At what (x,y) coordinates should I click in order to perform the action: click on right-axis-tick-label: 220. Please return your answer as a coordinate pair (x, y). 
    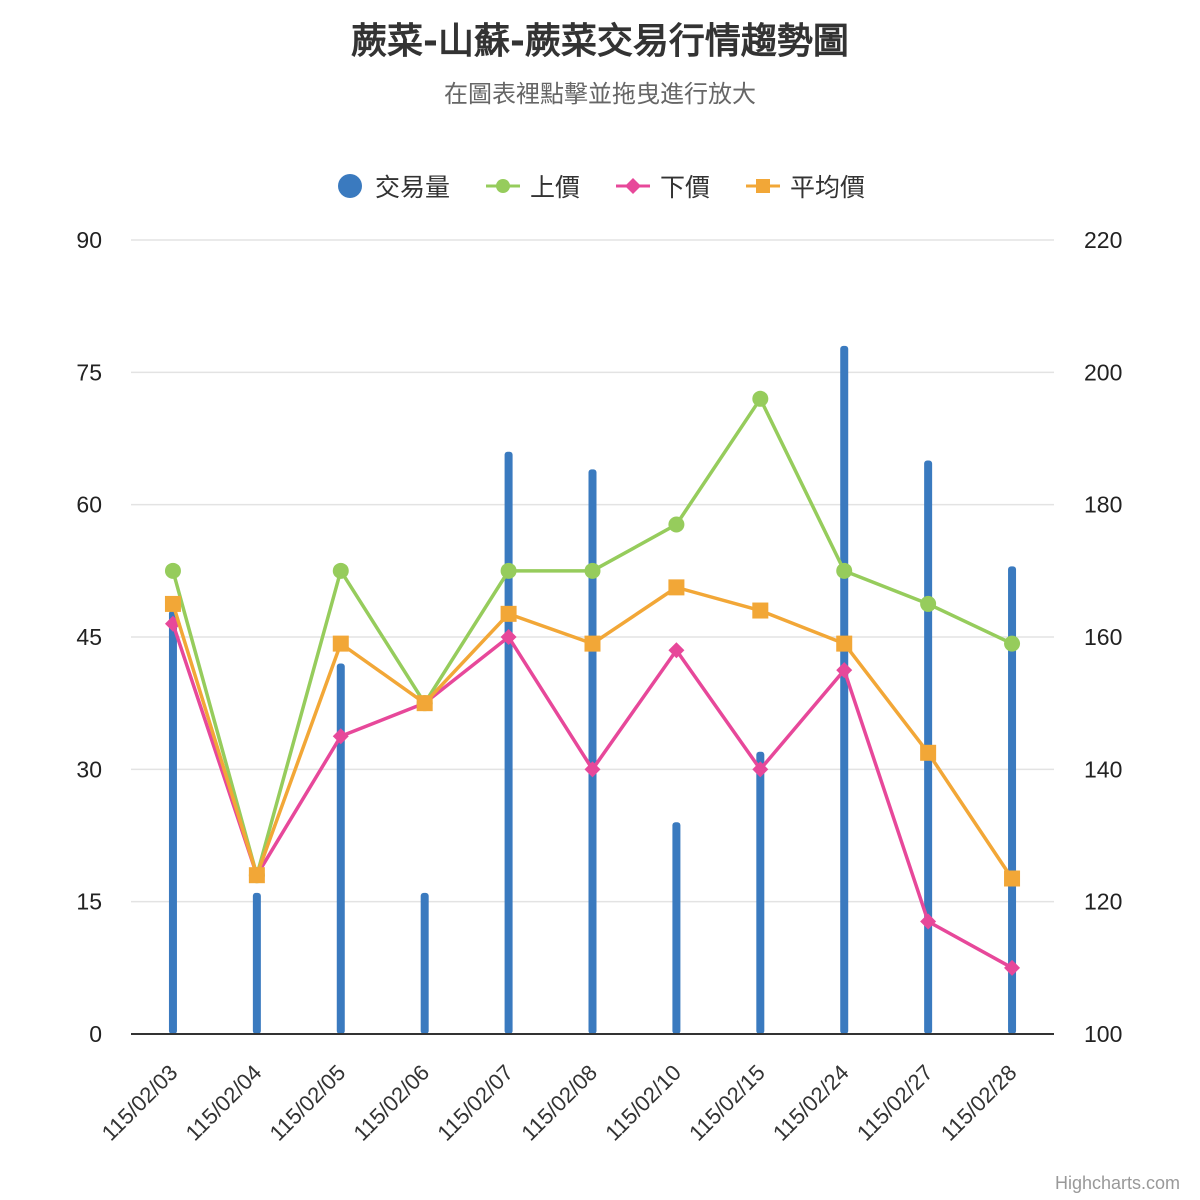
    Looking at the image, I should click on (1103, 240).